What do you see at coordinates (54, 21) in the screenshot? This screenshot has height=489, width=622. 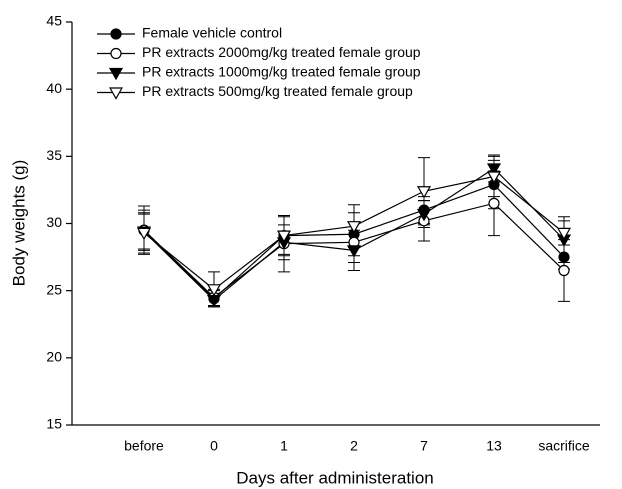 I see `y-tick-label: 45` at bounding box center [54, 21].